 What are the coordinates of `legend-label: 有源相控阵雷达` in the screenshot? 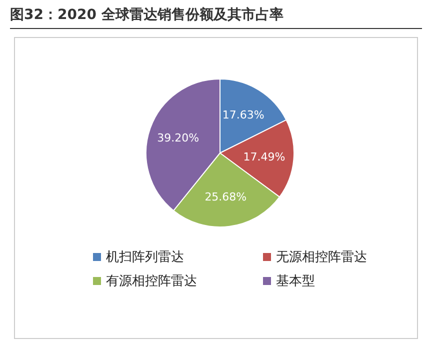 It's located at (151, 281).